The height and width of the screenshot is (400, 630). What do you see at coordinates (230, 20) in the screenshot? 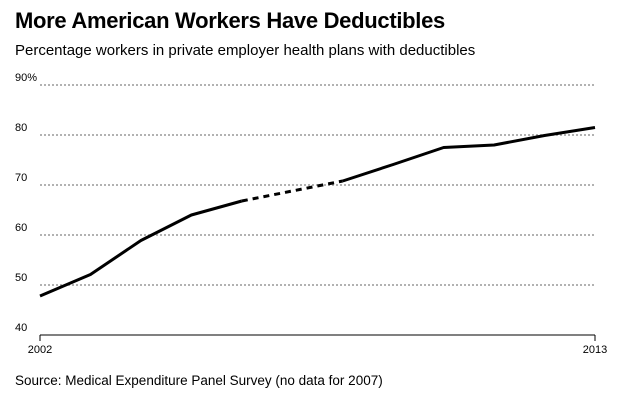
I see `chart-title: More American Workers Have Deductibles` at bounding box center [230, 20].